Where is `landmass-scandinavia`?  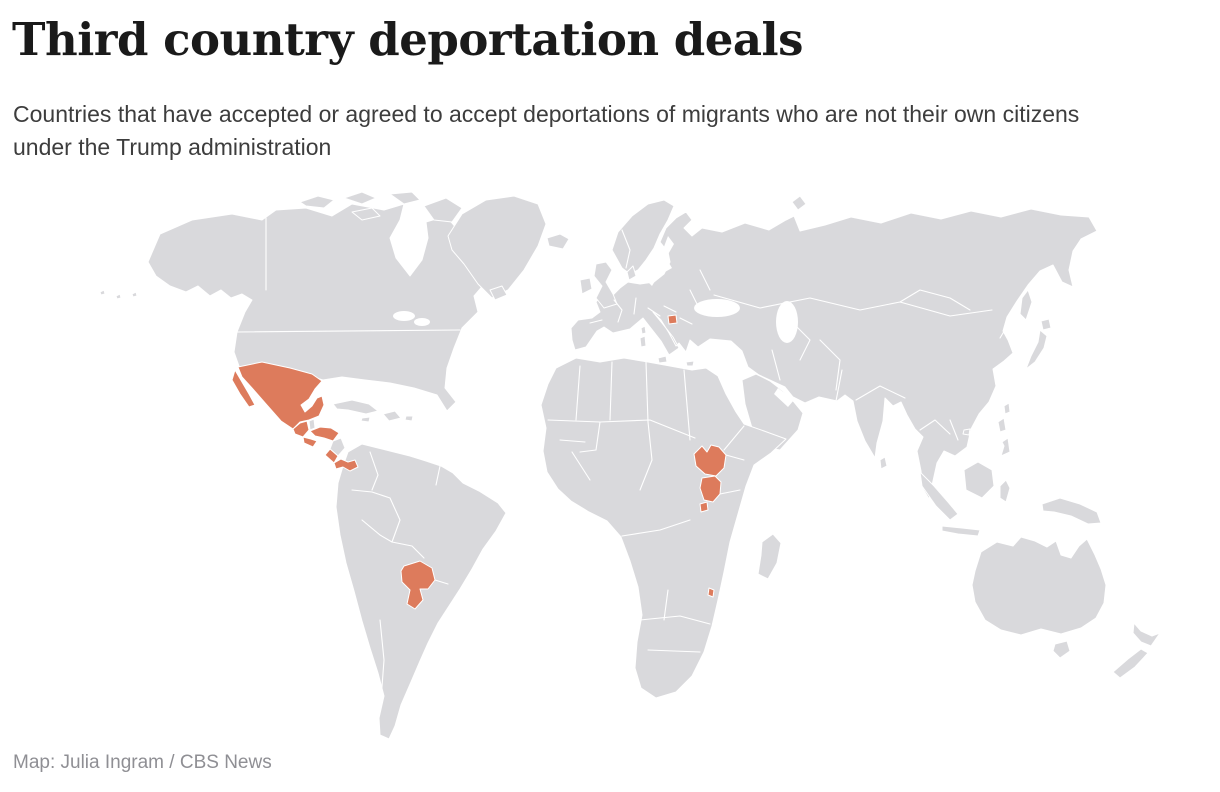 landmass-scandinavia is located at coordinates (643, 237).